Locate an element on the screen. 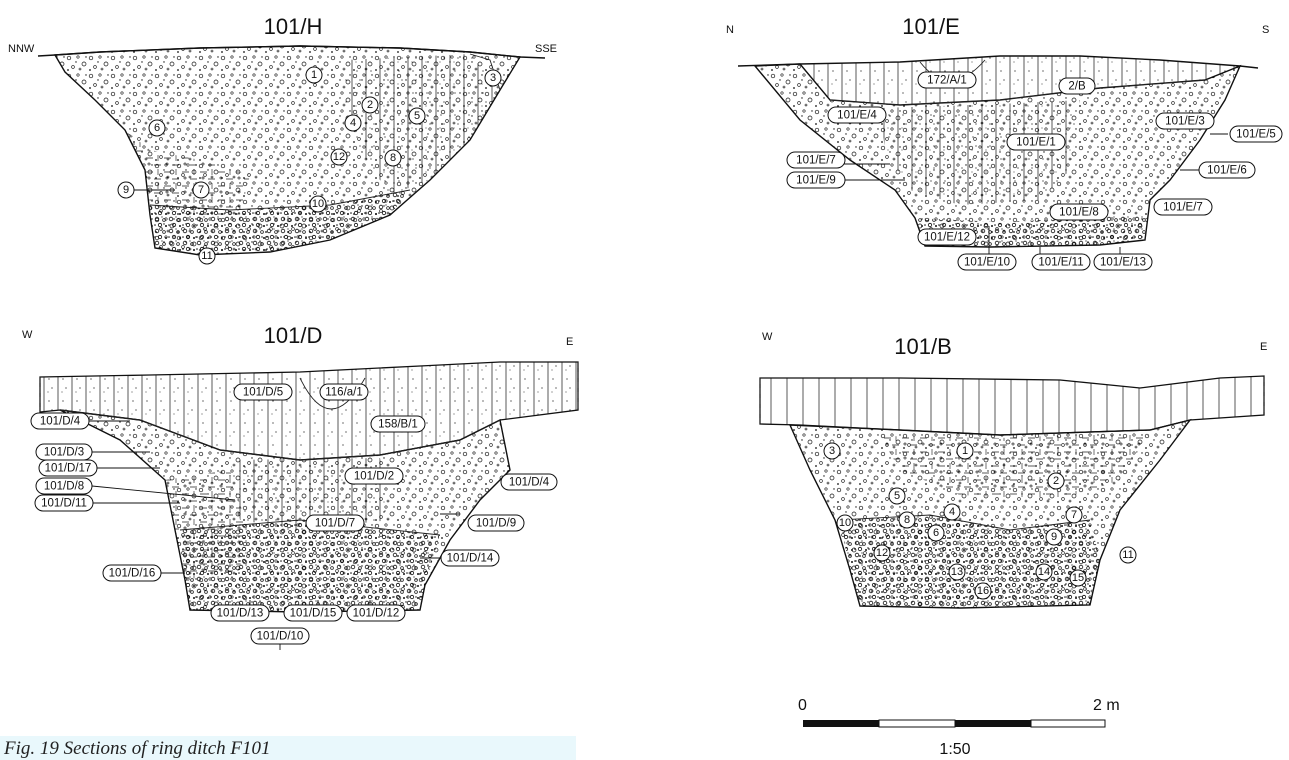  context-label: 101/E/9 is located at coordinates (816, 181).